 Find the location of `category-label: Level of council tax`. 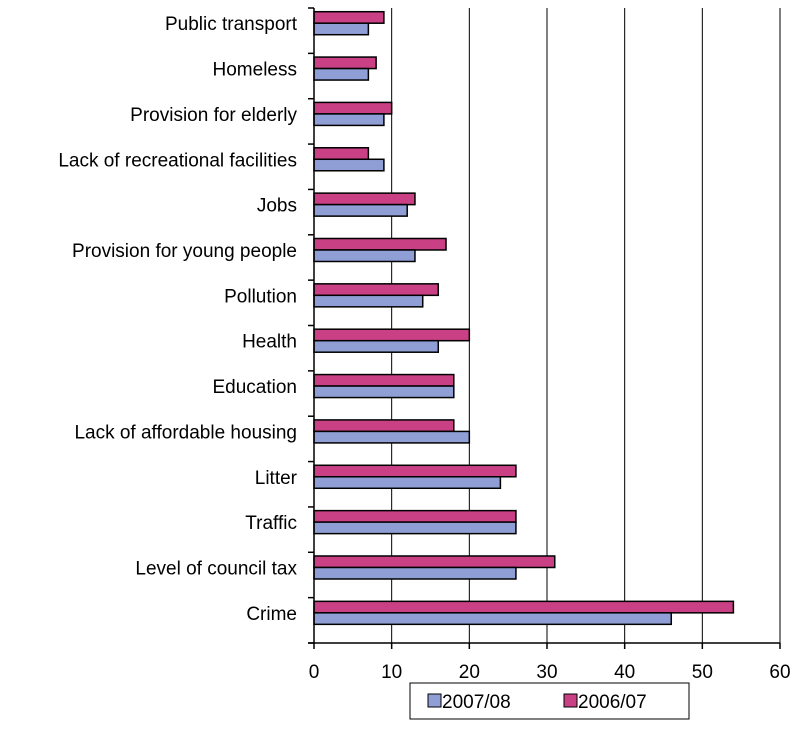

category-label: Level of council tax is located at coordinates (216, 568).